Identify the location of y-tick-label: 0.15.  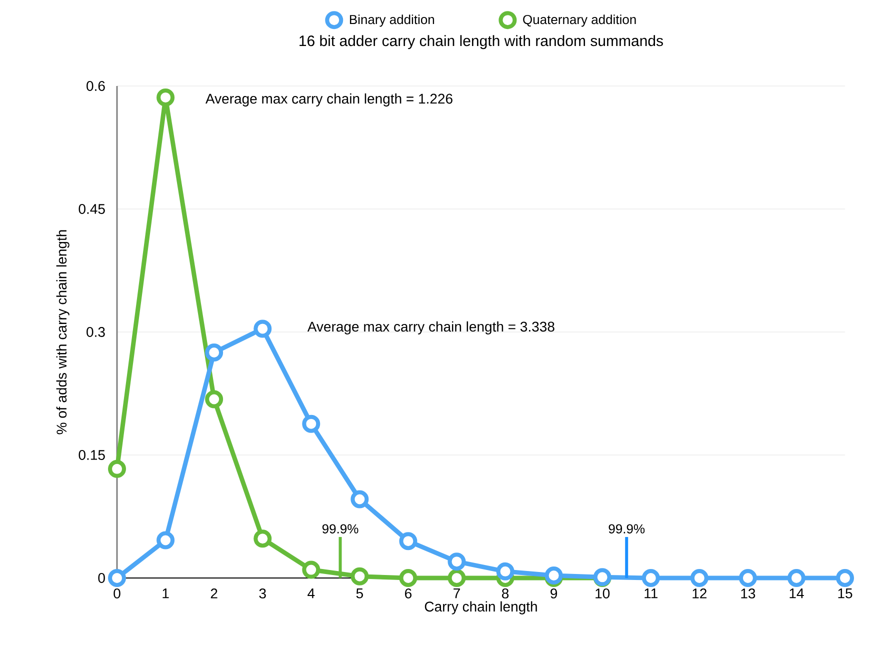
(91, 455).